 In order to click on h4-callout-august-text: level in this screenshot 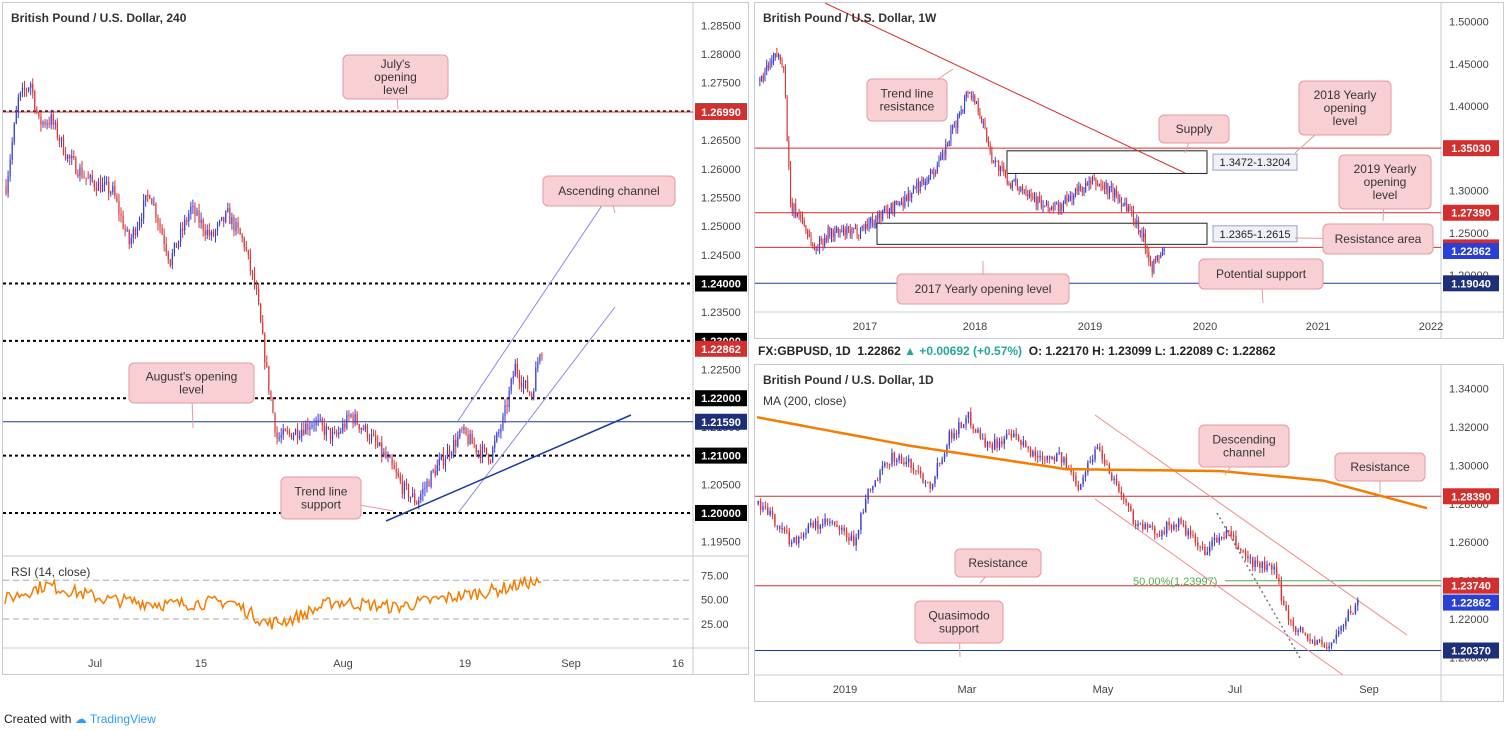, I will do `click(191, 390)`.